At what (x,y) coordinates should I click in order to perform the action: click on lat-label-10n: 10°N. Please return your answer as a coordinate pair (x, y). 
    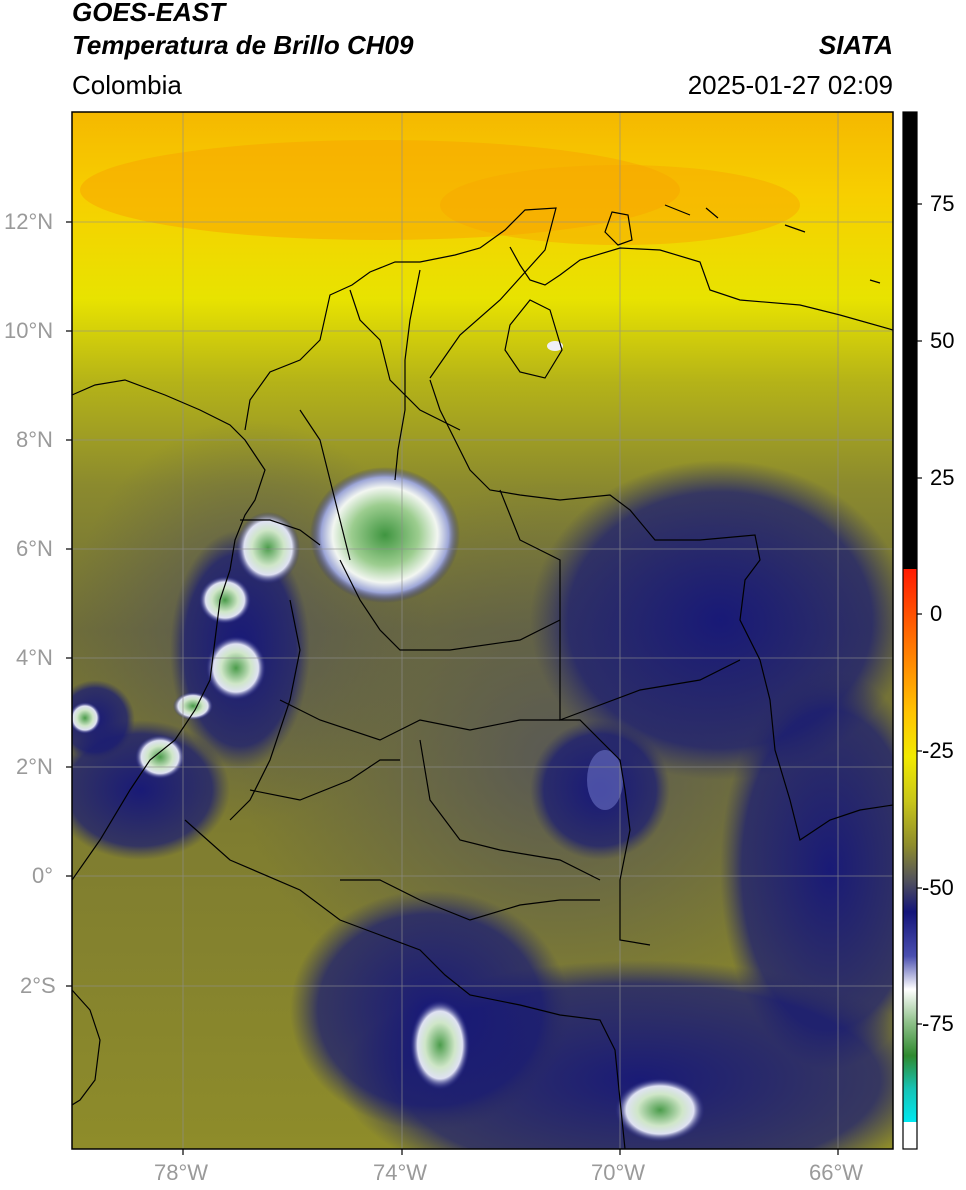
    Looking at the image, I should click on (29, 330).